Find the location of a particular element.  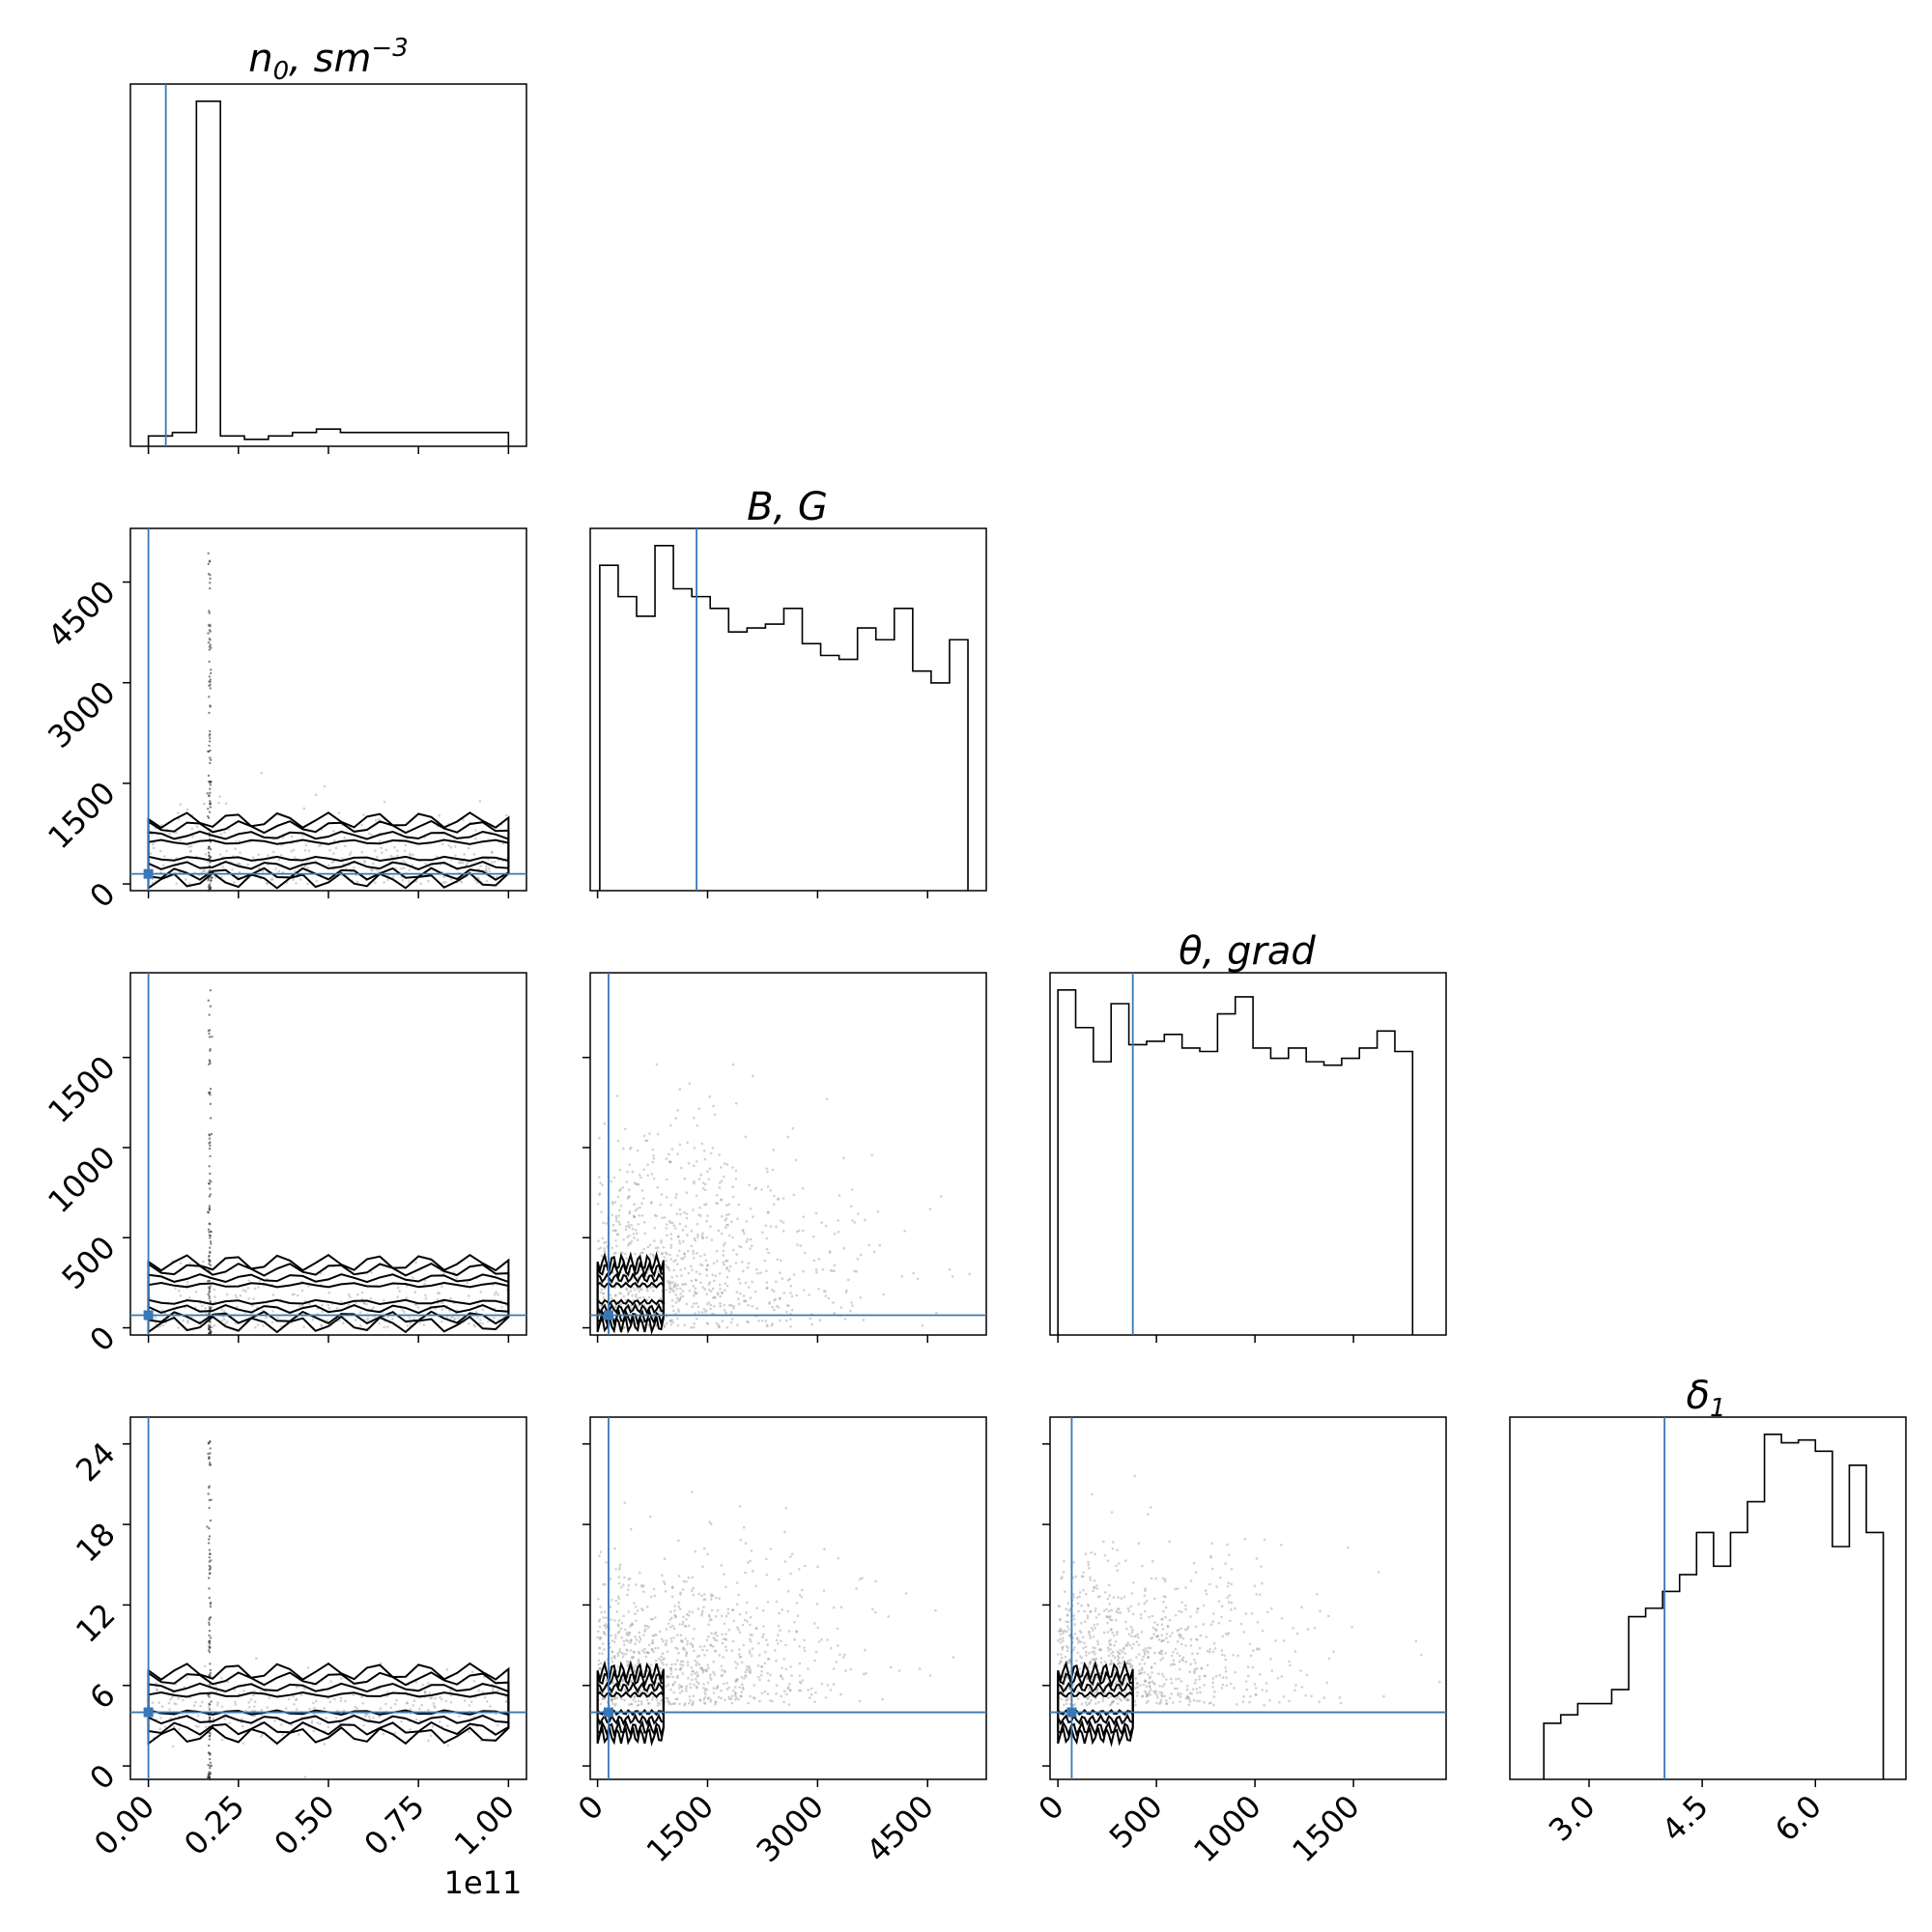

panel-delta-vs-theta is located at coordinates (1248, 1598).